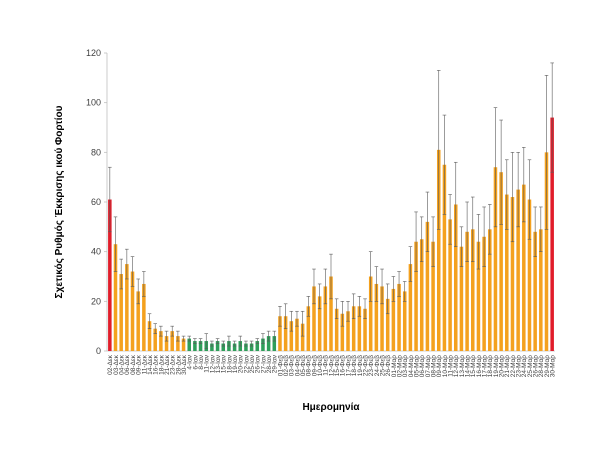  Describe the element at coordinates (405, 366) in the screenshot. I see `x-tick-label: 03-Μαρ` at that location.